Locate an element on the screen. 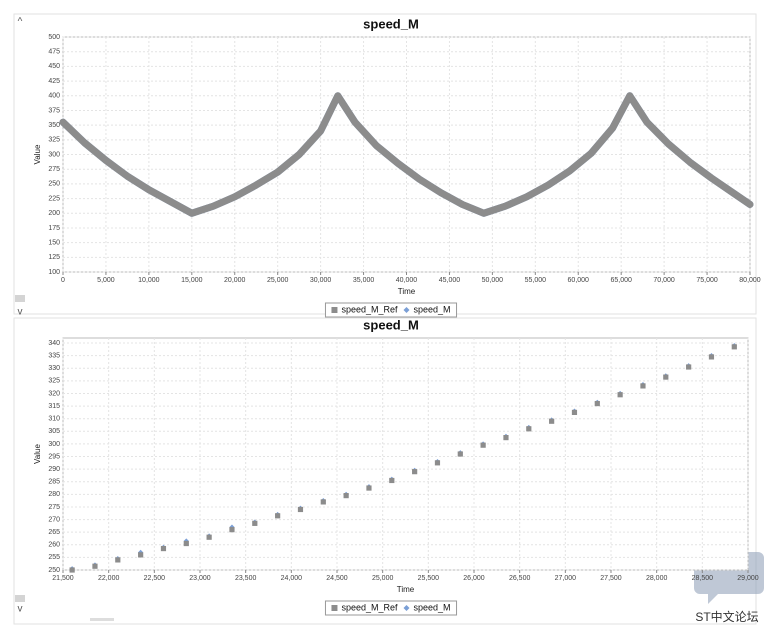 This screenshot has width=771, height=634. y-tick-label: 295 is located at coordinates (54, 456).